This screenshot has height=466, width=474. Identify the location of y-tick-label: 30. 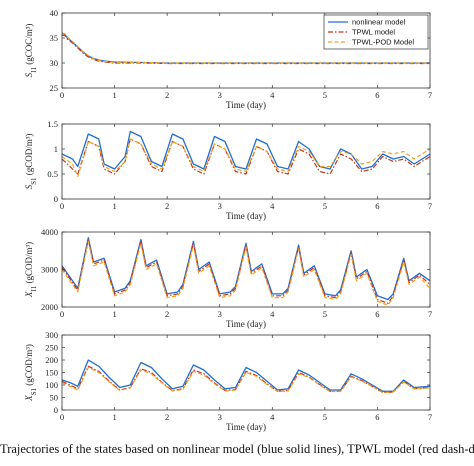
(54, 63).